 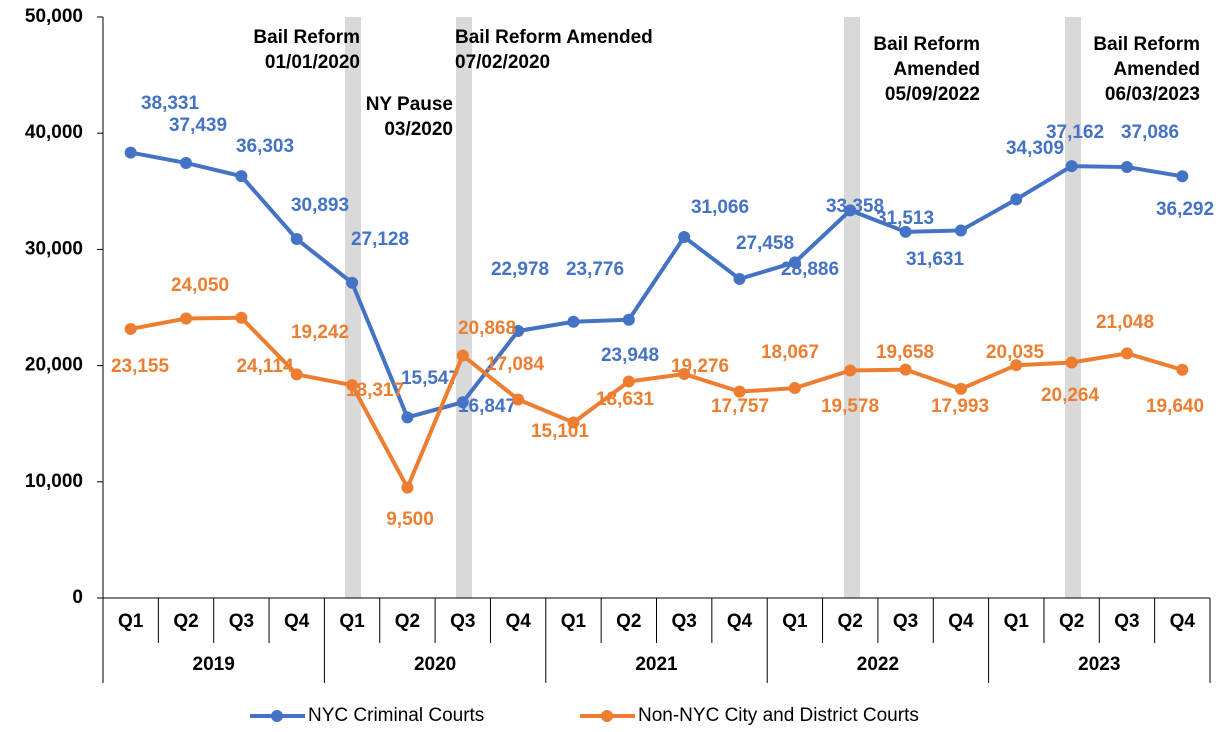 I want to click on data-label: 37,162, so click(x=1075, y=132).